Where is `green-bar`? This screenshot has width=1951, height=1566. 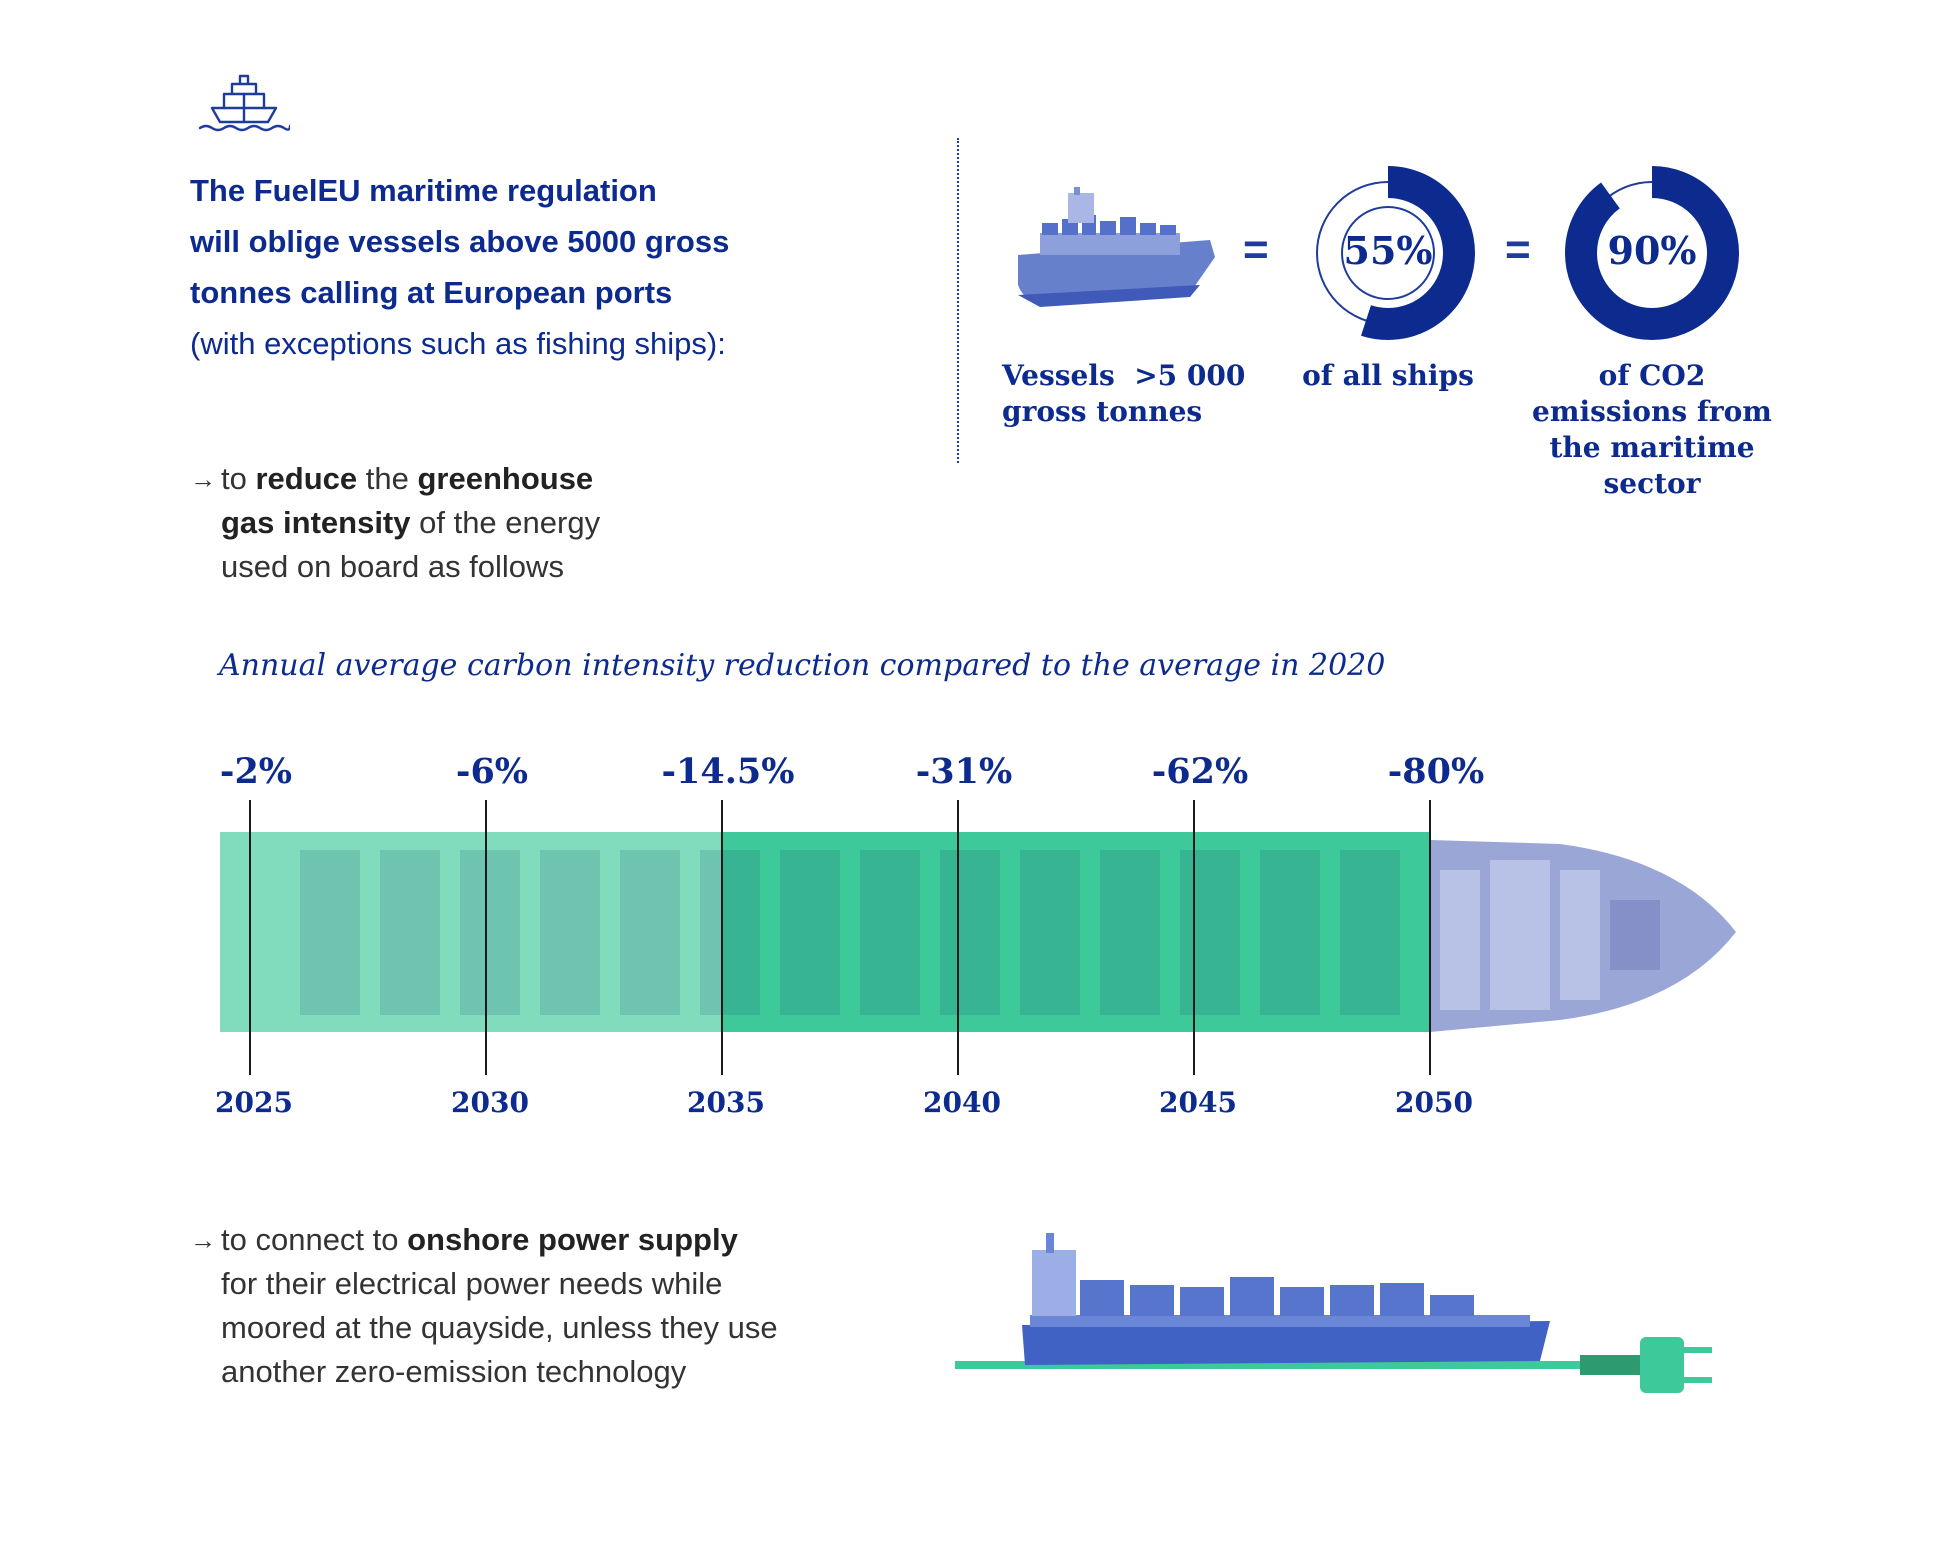 green-bar is located at coordinates (825, 932).